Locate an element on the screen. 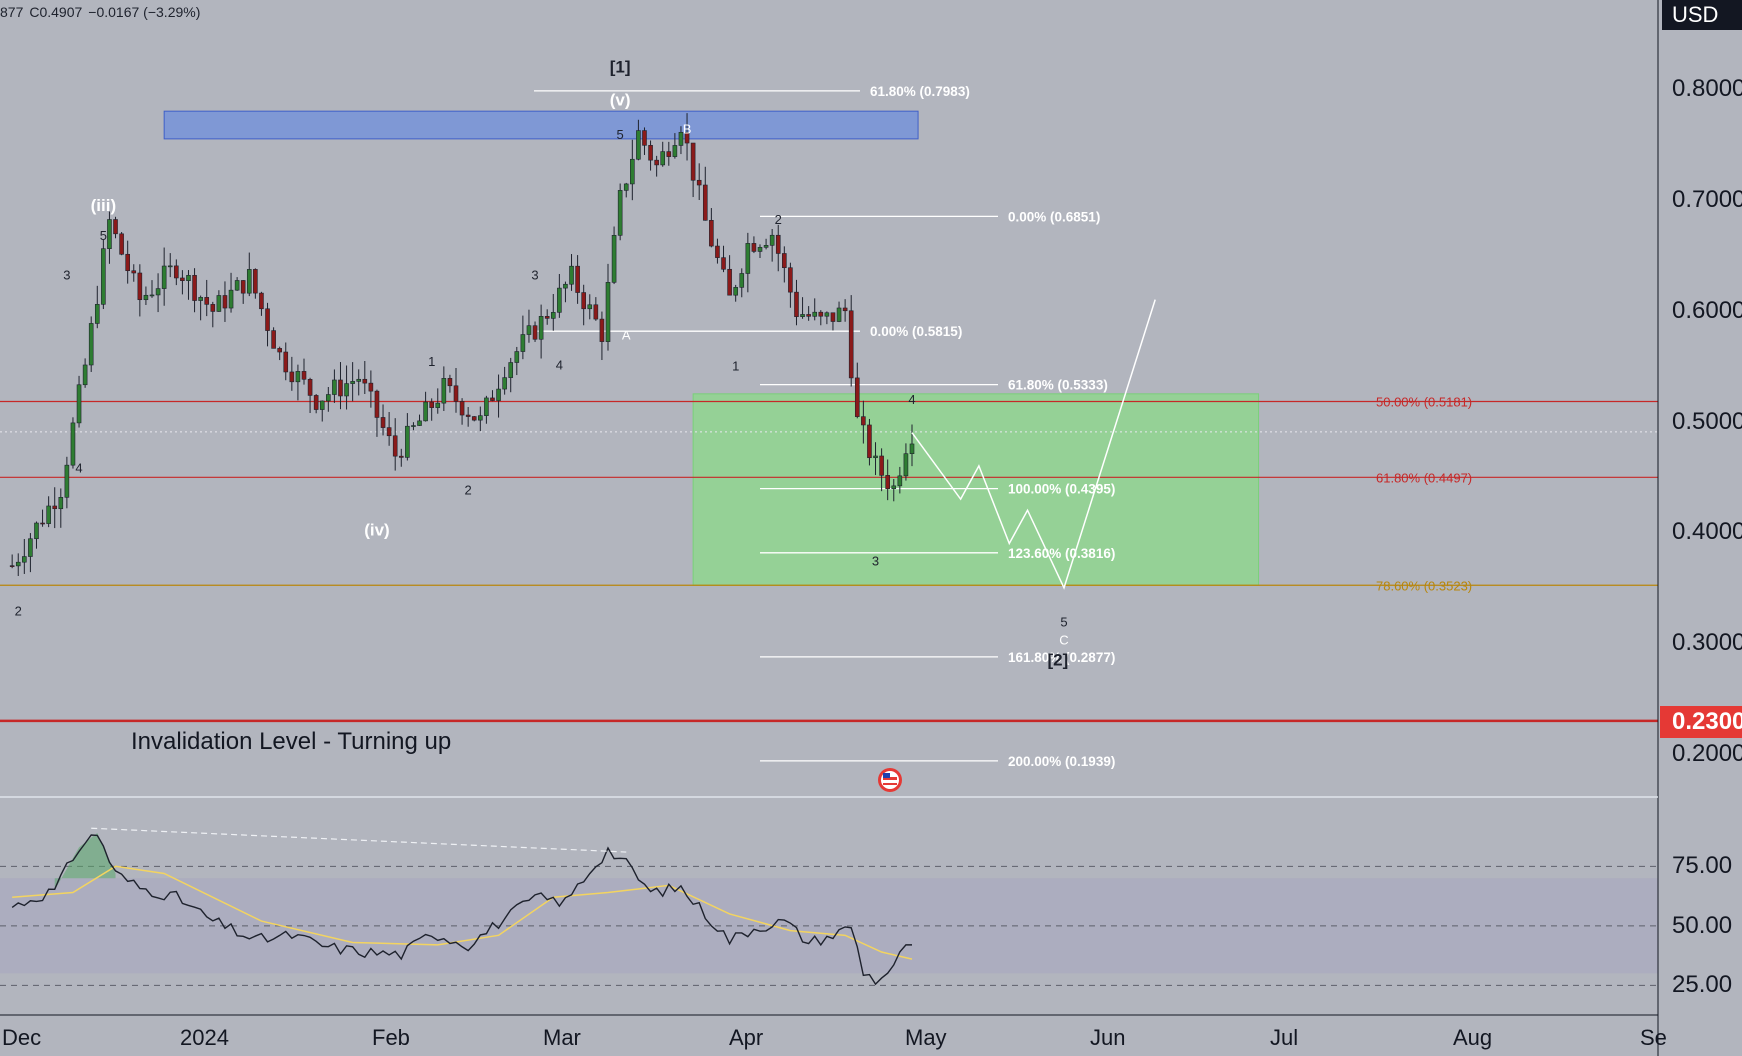 This screenshot has width=1742, height=1056. wave-label: [1] is located at coordinates (620, 66).